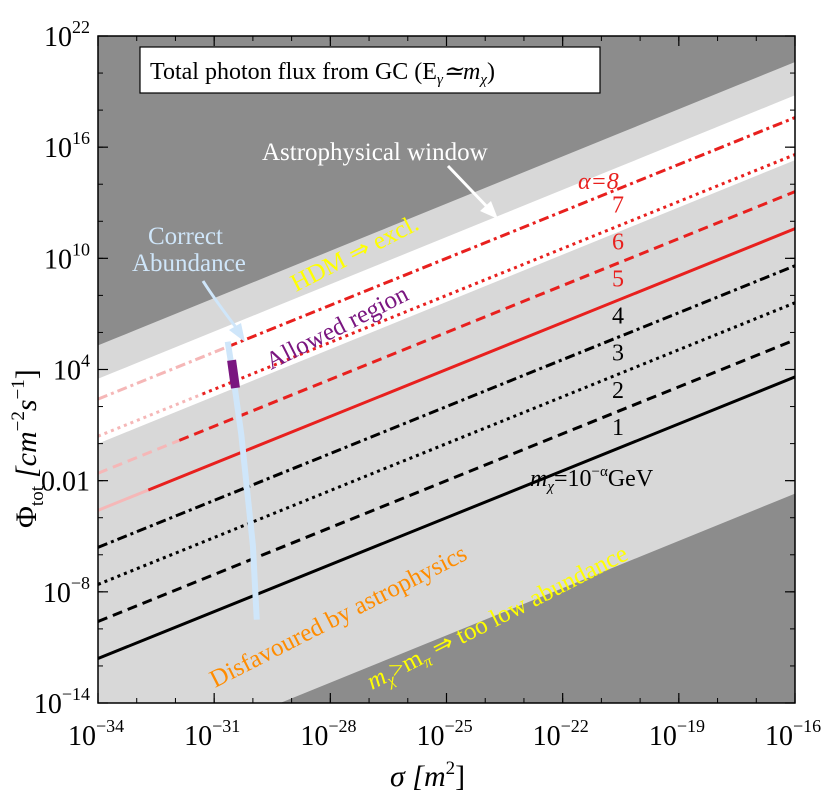 This screenshot has height=799, width=830. I want to click on y-tick-label-0: 10⁻¹⁴, so click(62, 702).